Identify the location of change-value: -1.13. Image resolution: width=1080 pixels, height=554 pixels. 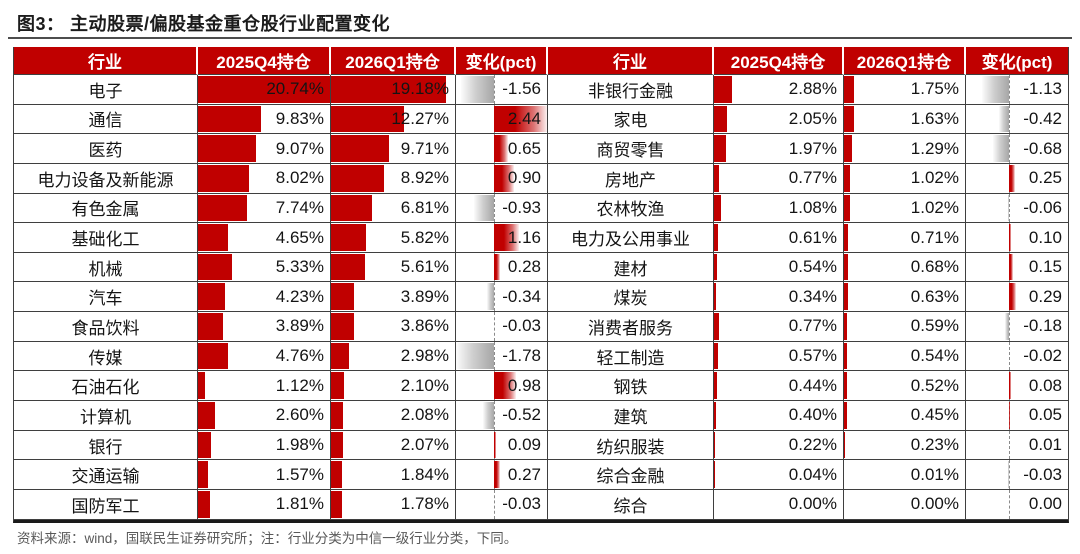
(1042, 89).